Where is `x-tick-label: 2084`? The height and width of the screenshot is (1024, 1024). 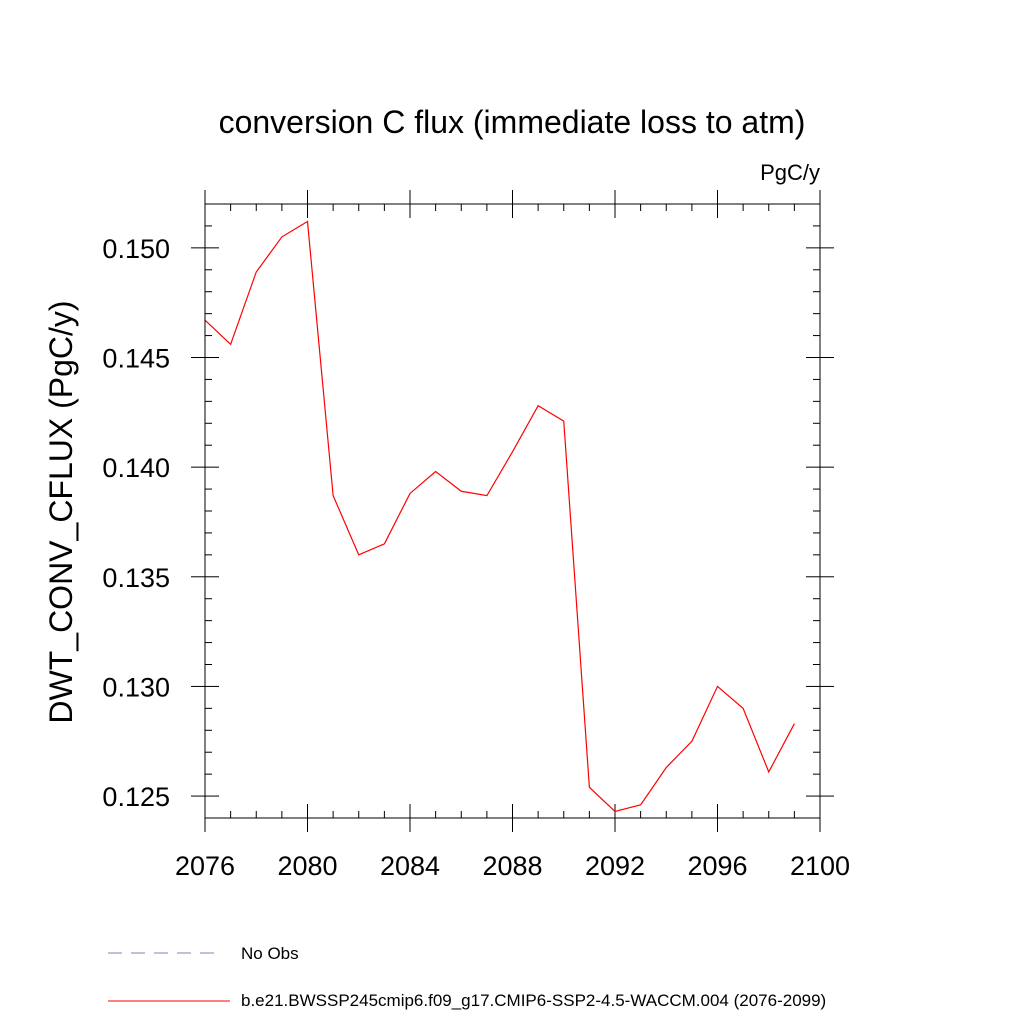 x-tick-label: 2084 is located at coordinates (410, 866).